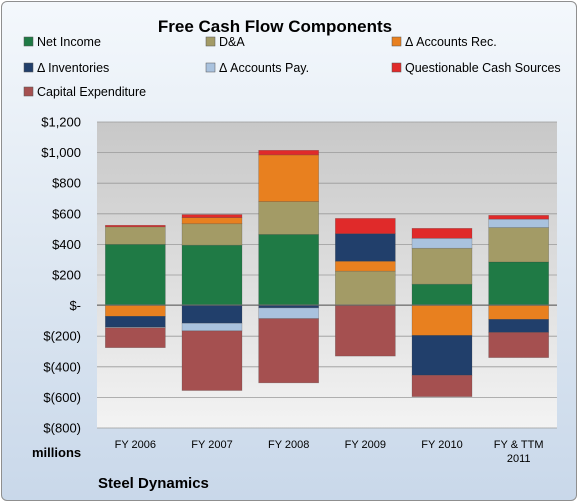 This screenshot has width=578, height=502. I want to click on y-tick-label: $(200), so click(62, 336).